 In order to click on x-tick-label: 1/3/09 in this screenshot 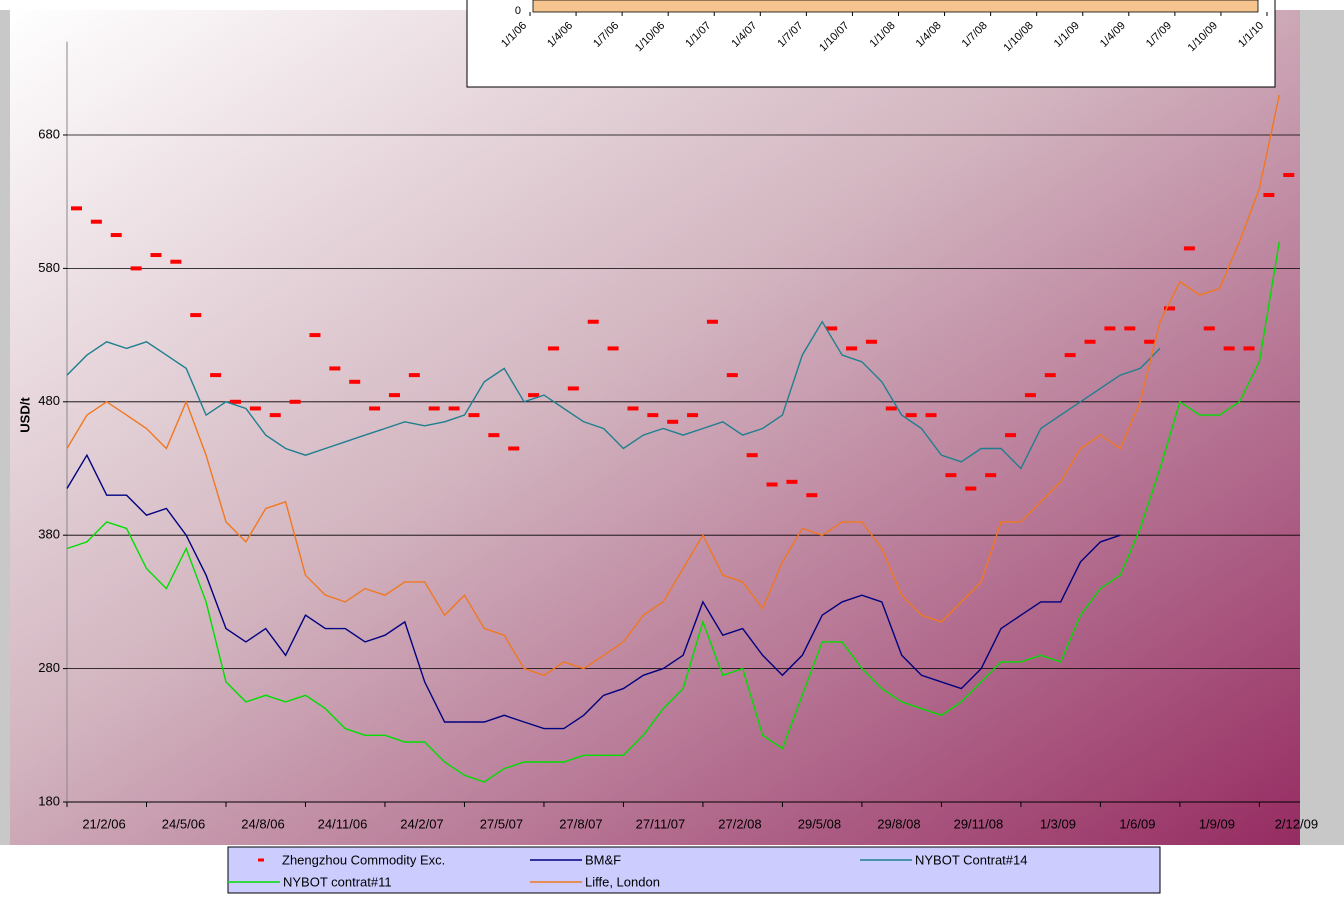, I will do `click(1058, 823)`.